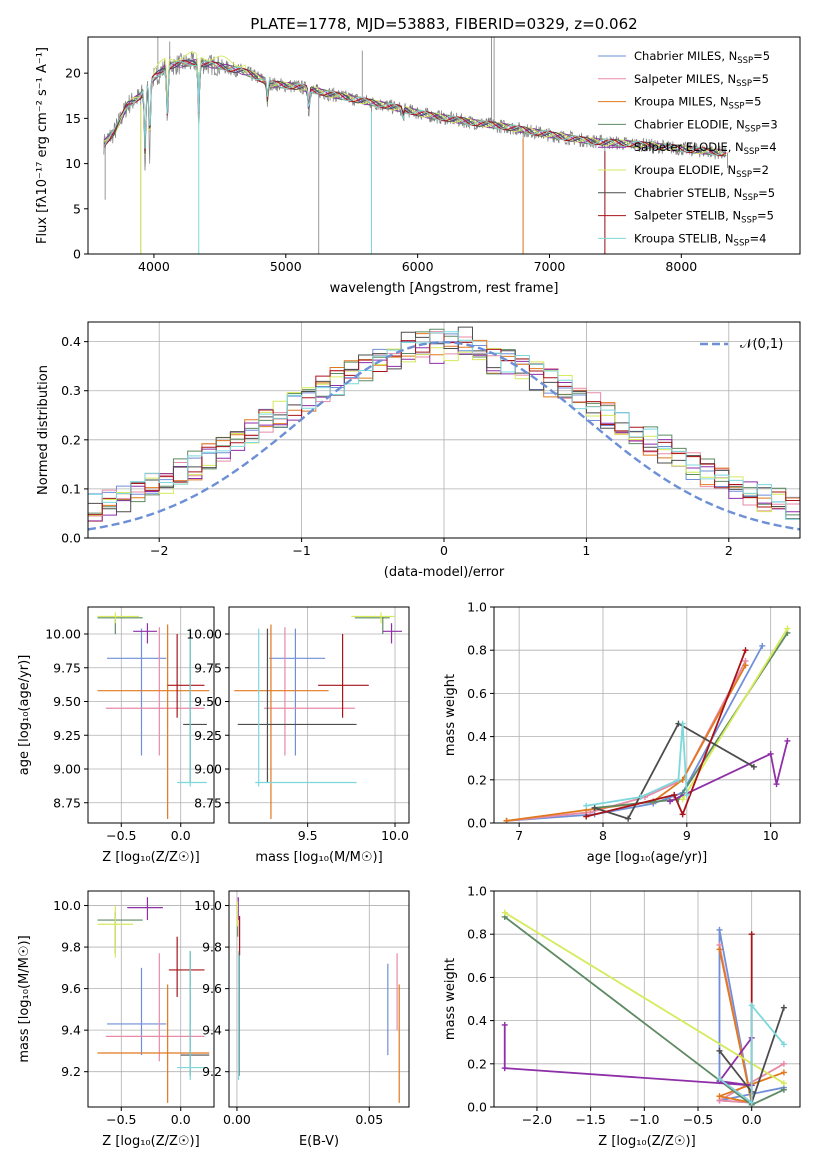 This screenshot has width=819, height=1170. Describe the element at coordinates (237, 1119) in the screenshot. I see `x-tick-label: 0.00` at that location.